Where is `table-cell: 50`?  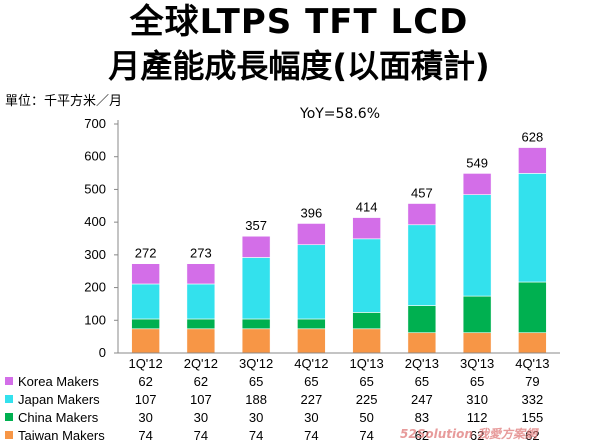 table-cell: 50 is located at coordinates (366, 417).